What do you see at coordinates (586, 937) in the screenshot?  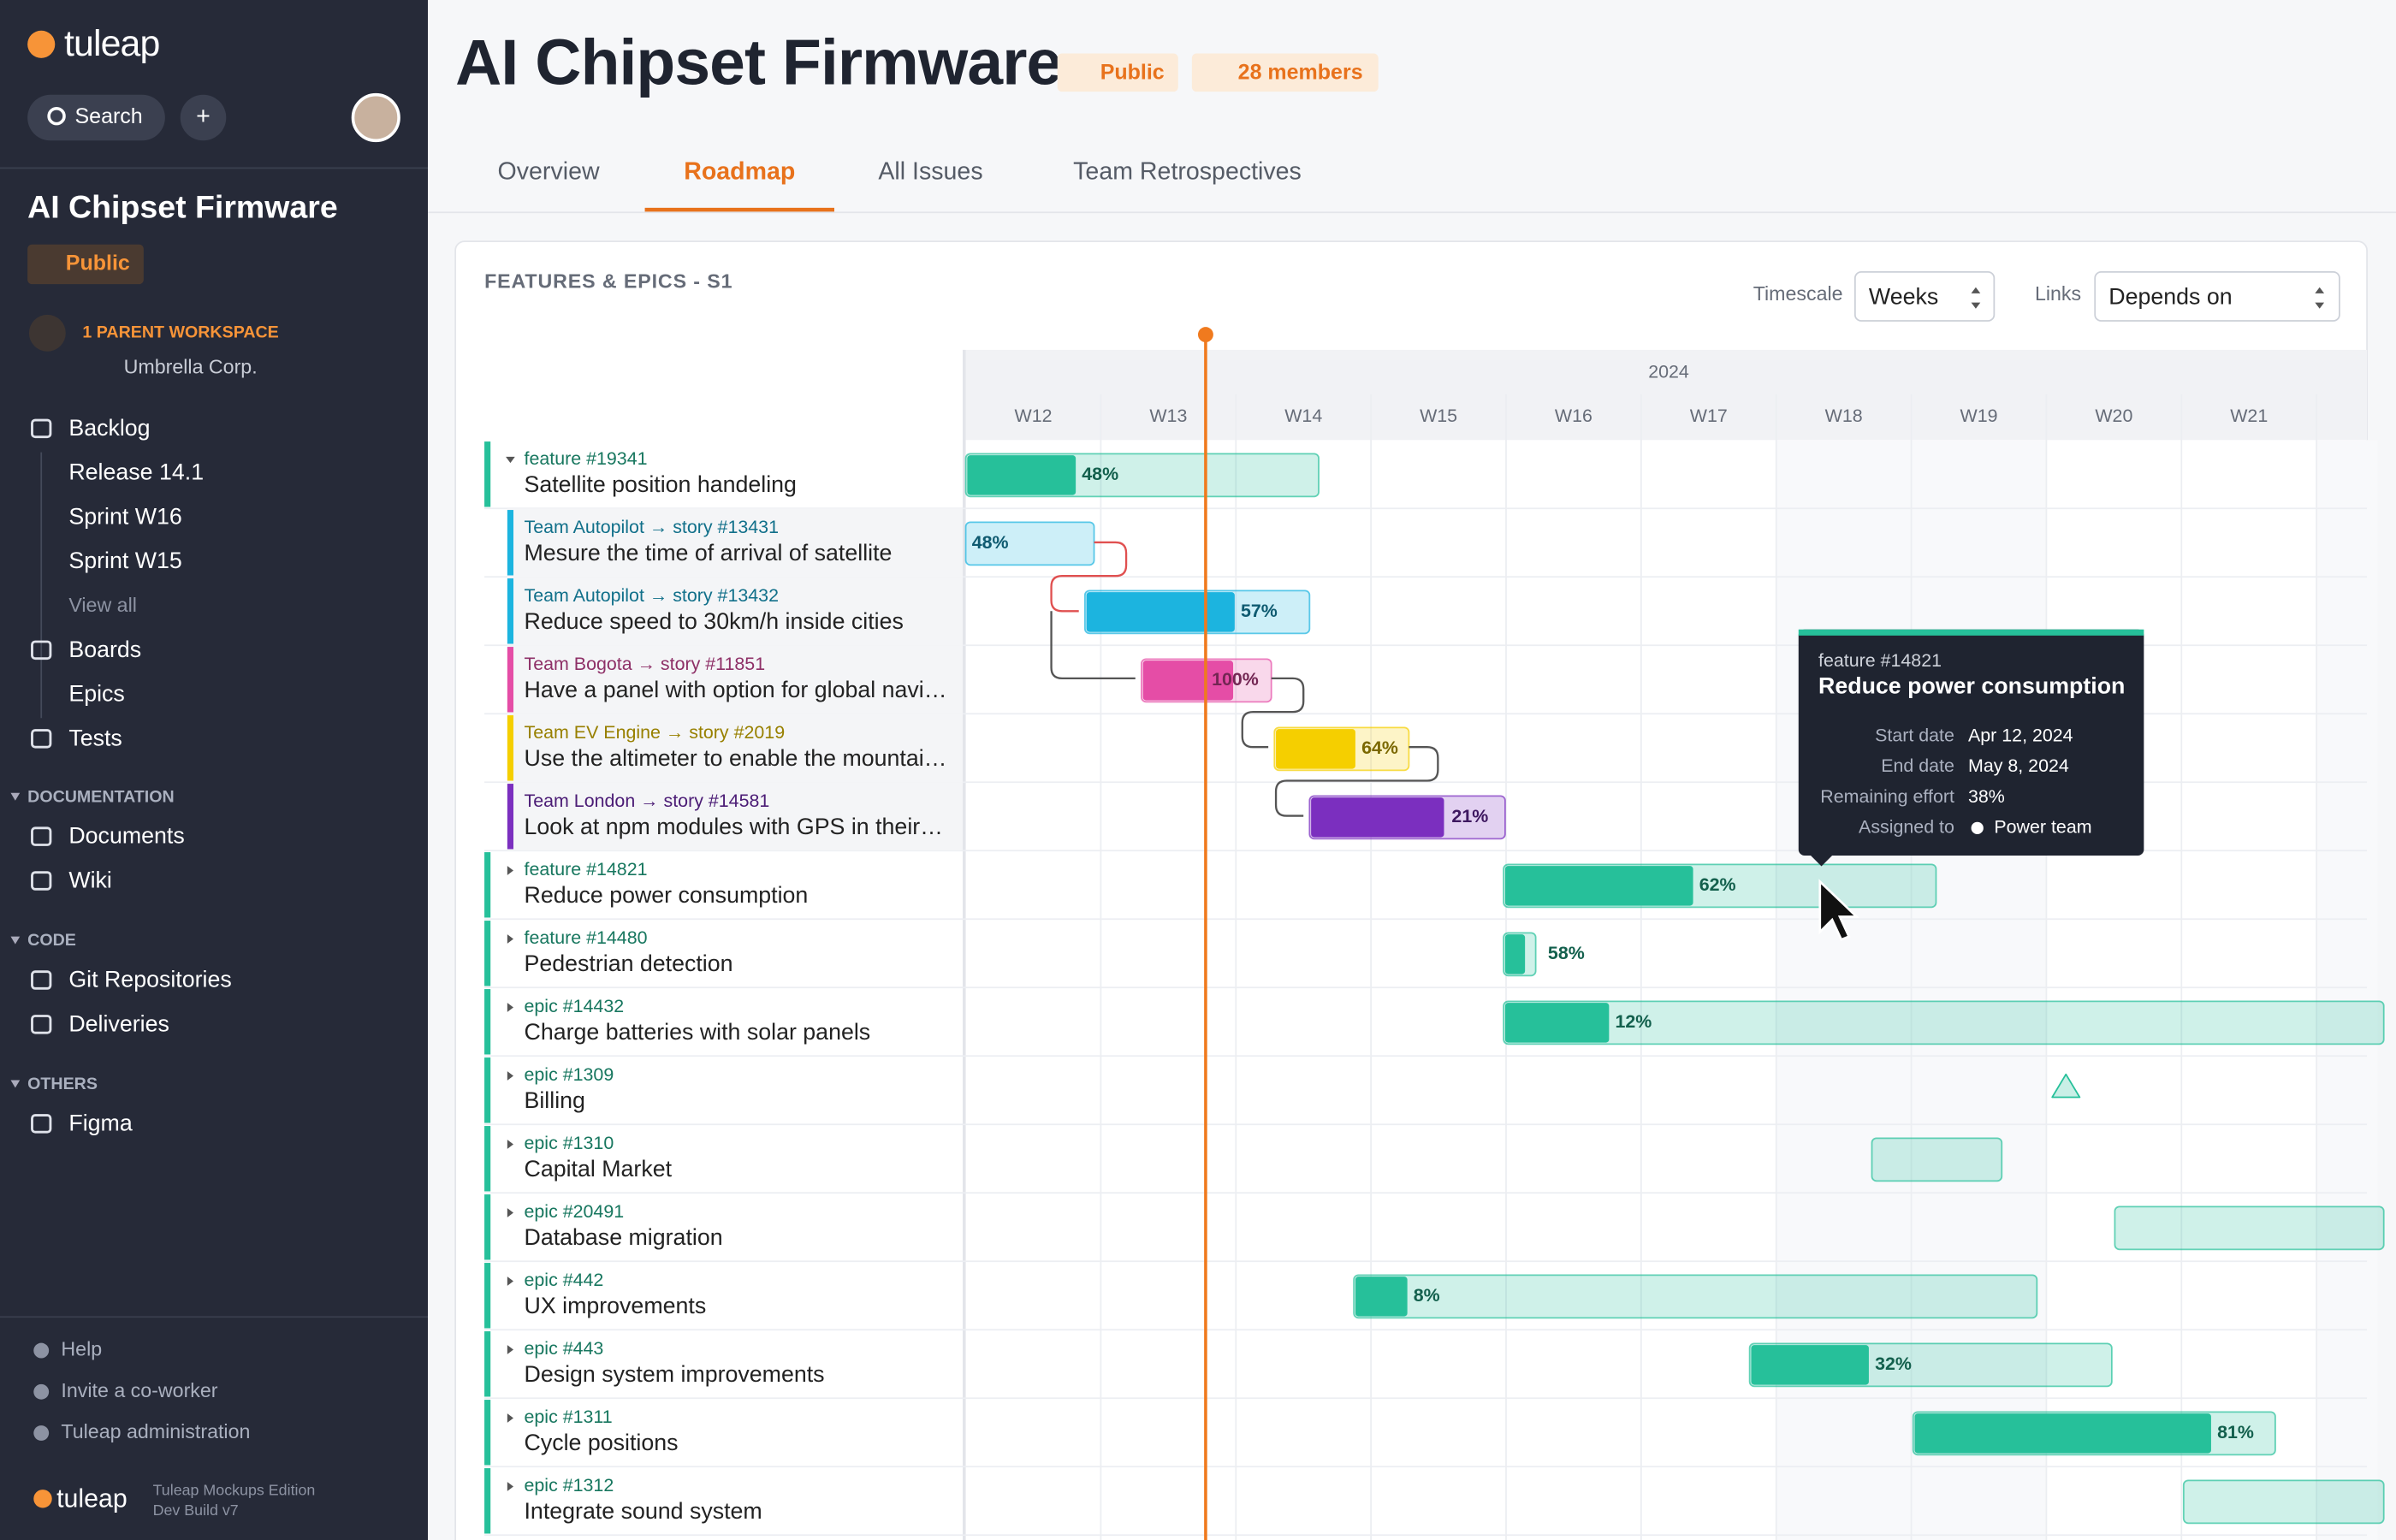 I see `row-ref: feature #14480` at bounding box center [586, 937].